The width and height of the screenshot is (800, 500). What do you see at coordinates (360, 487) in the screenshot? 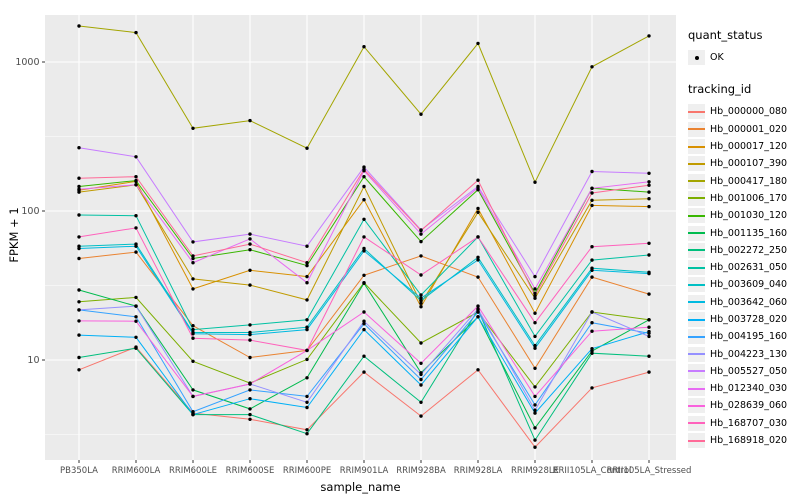
I see `x-axis-title: sample_name` at bounding box center [360, 487].